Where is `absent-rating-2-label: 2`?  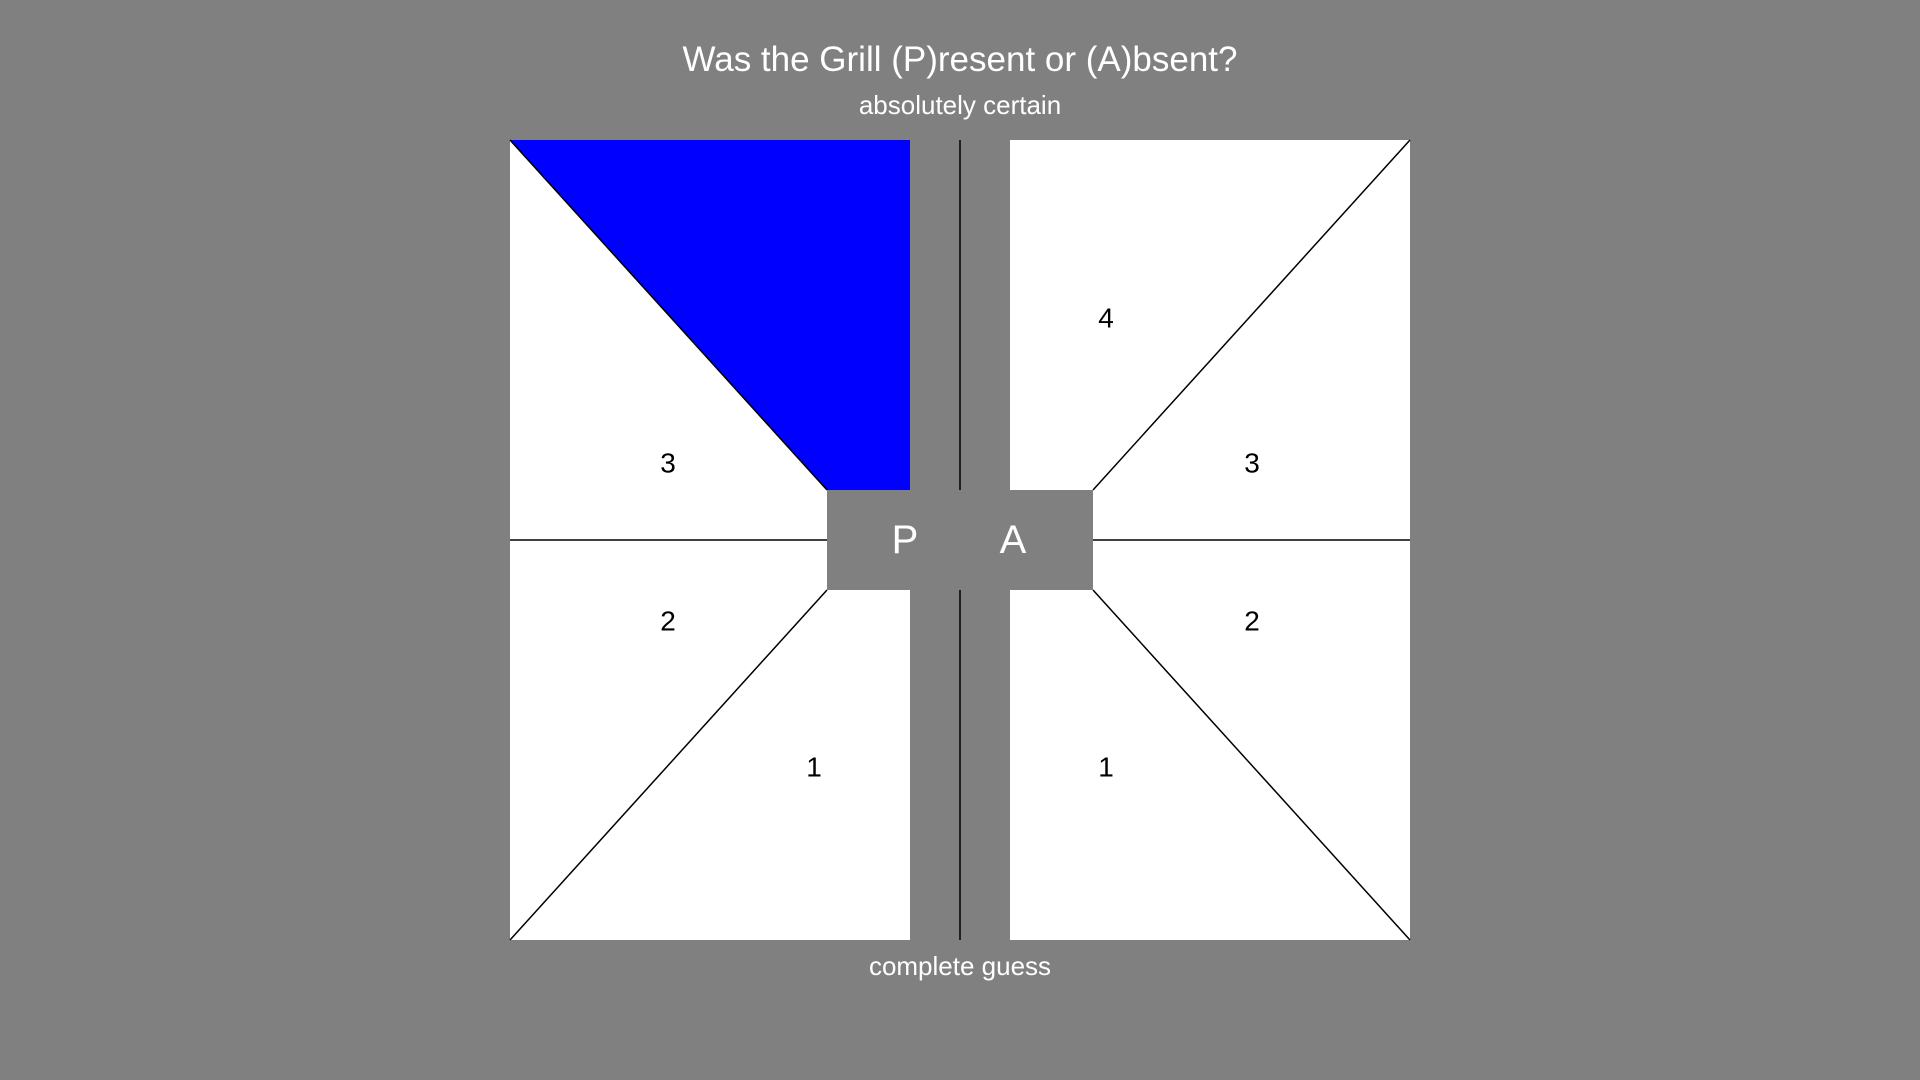 absent-rating-2-label: 2 is located at coordinates (1252, 621).